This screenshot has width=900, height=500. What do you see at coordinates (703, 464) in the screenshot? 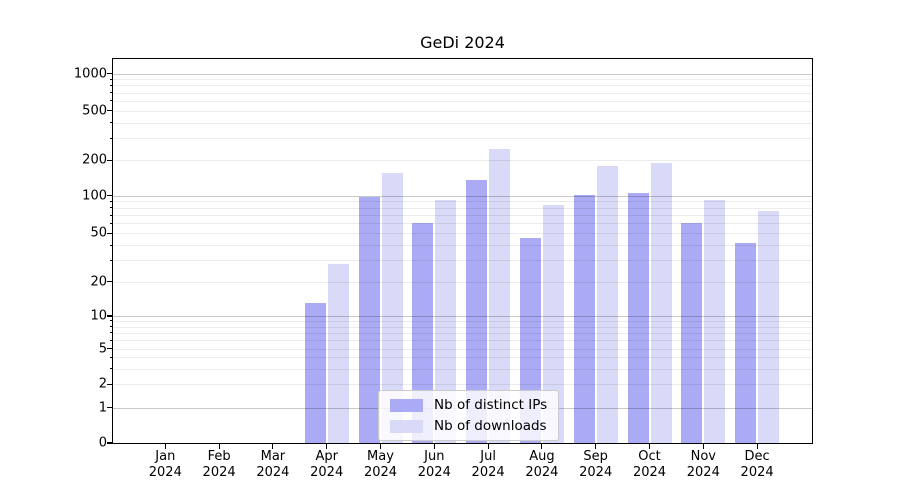
I see `x-tick-label-nov: Nov 2024` at bounding box center [703, 464].